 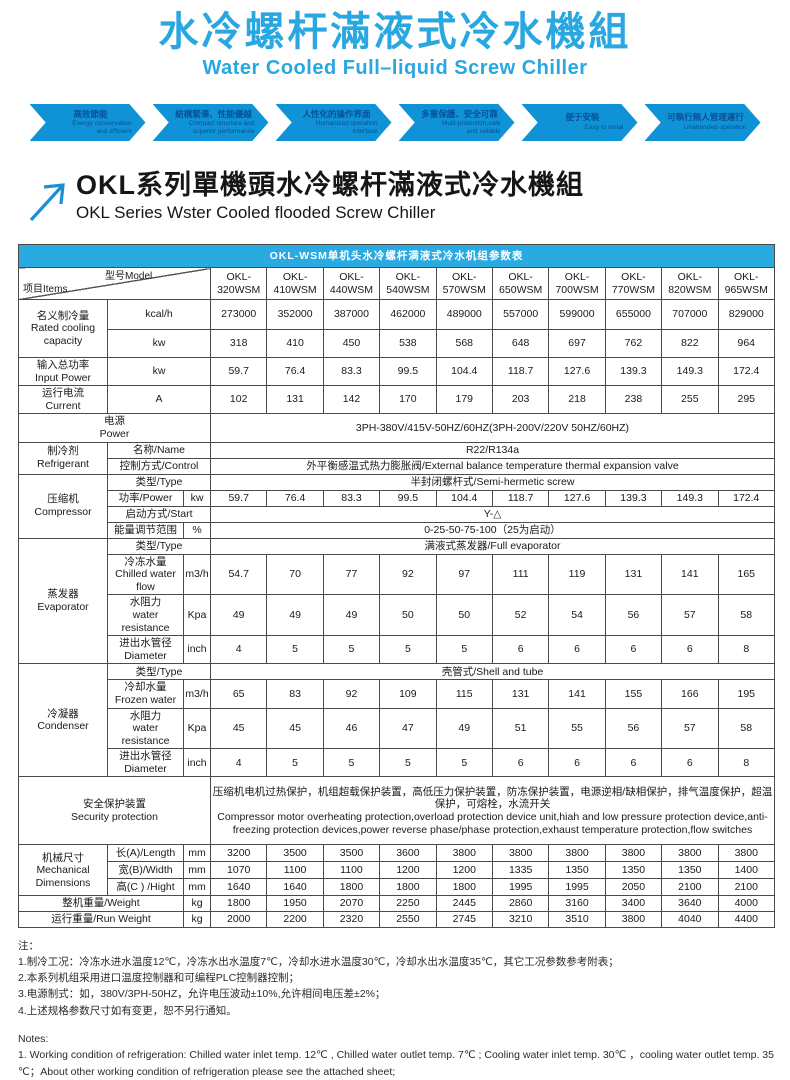 What do you see at coordinates (295, 400) in the screenshot?
I see `cell-value: 131` at bounding box center [295, 400].